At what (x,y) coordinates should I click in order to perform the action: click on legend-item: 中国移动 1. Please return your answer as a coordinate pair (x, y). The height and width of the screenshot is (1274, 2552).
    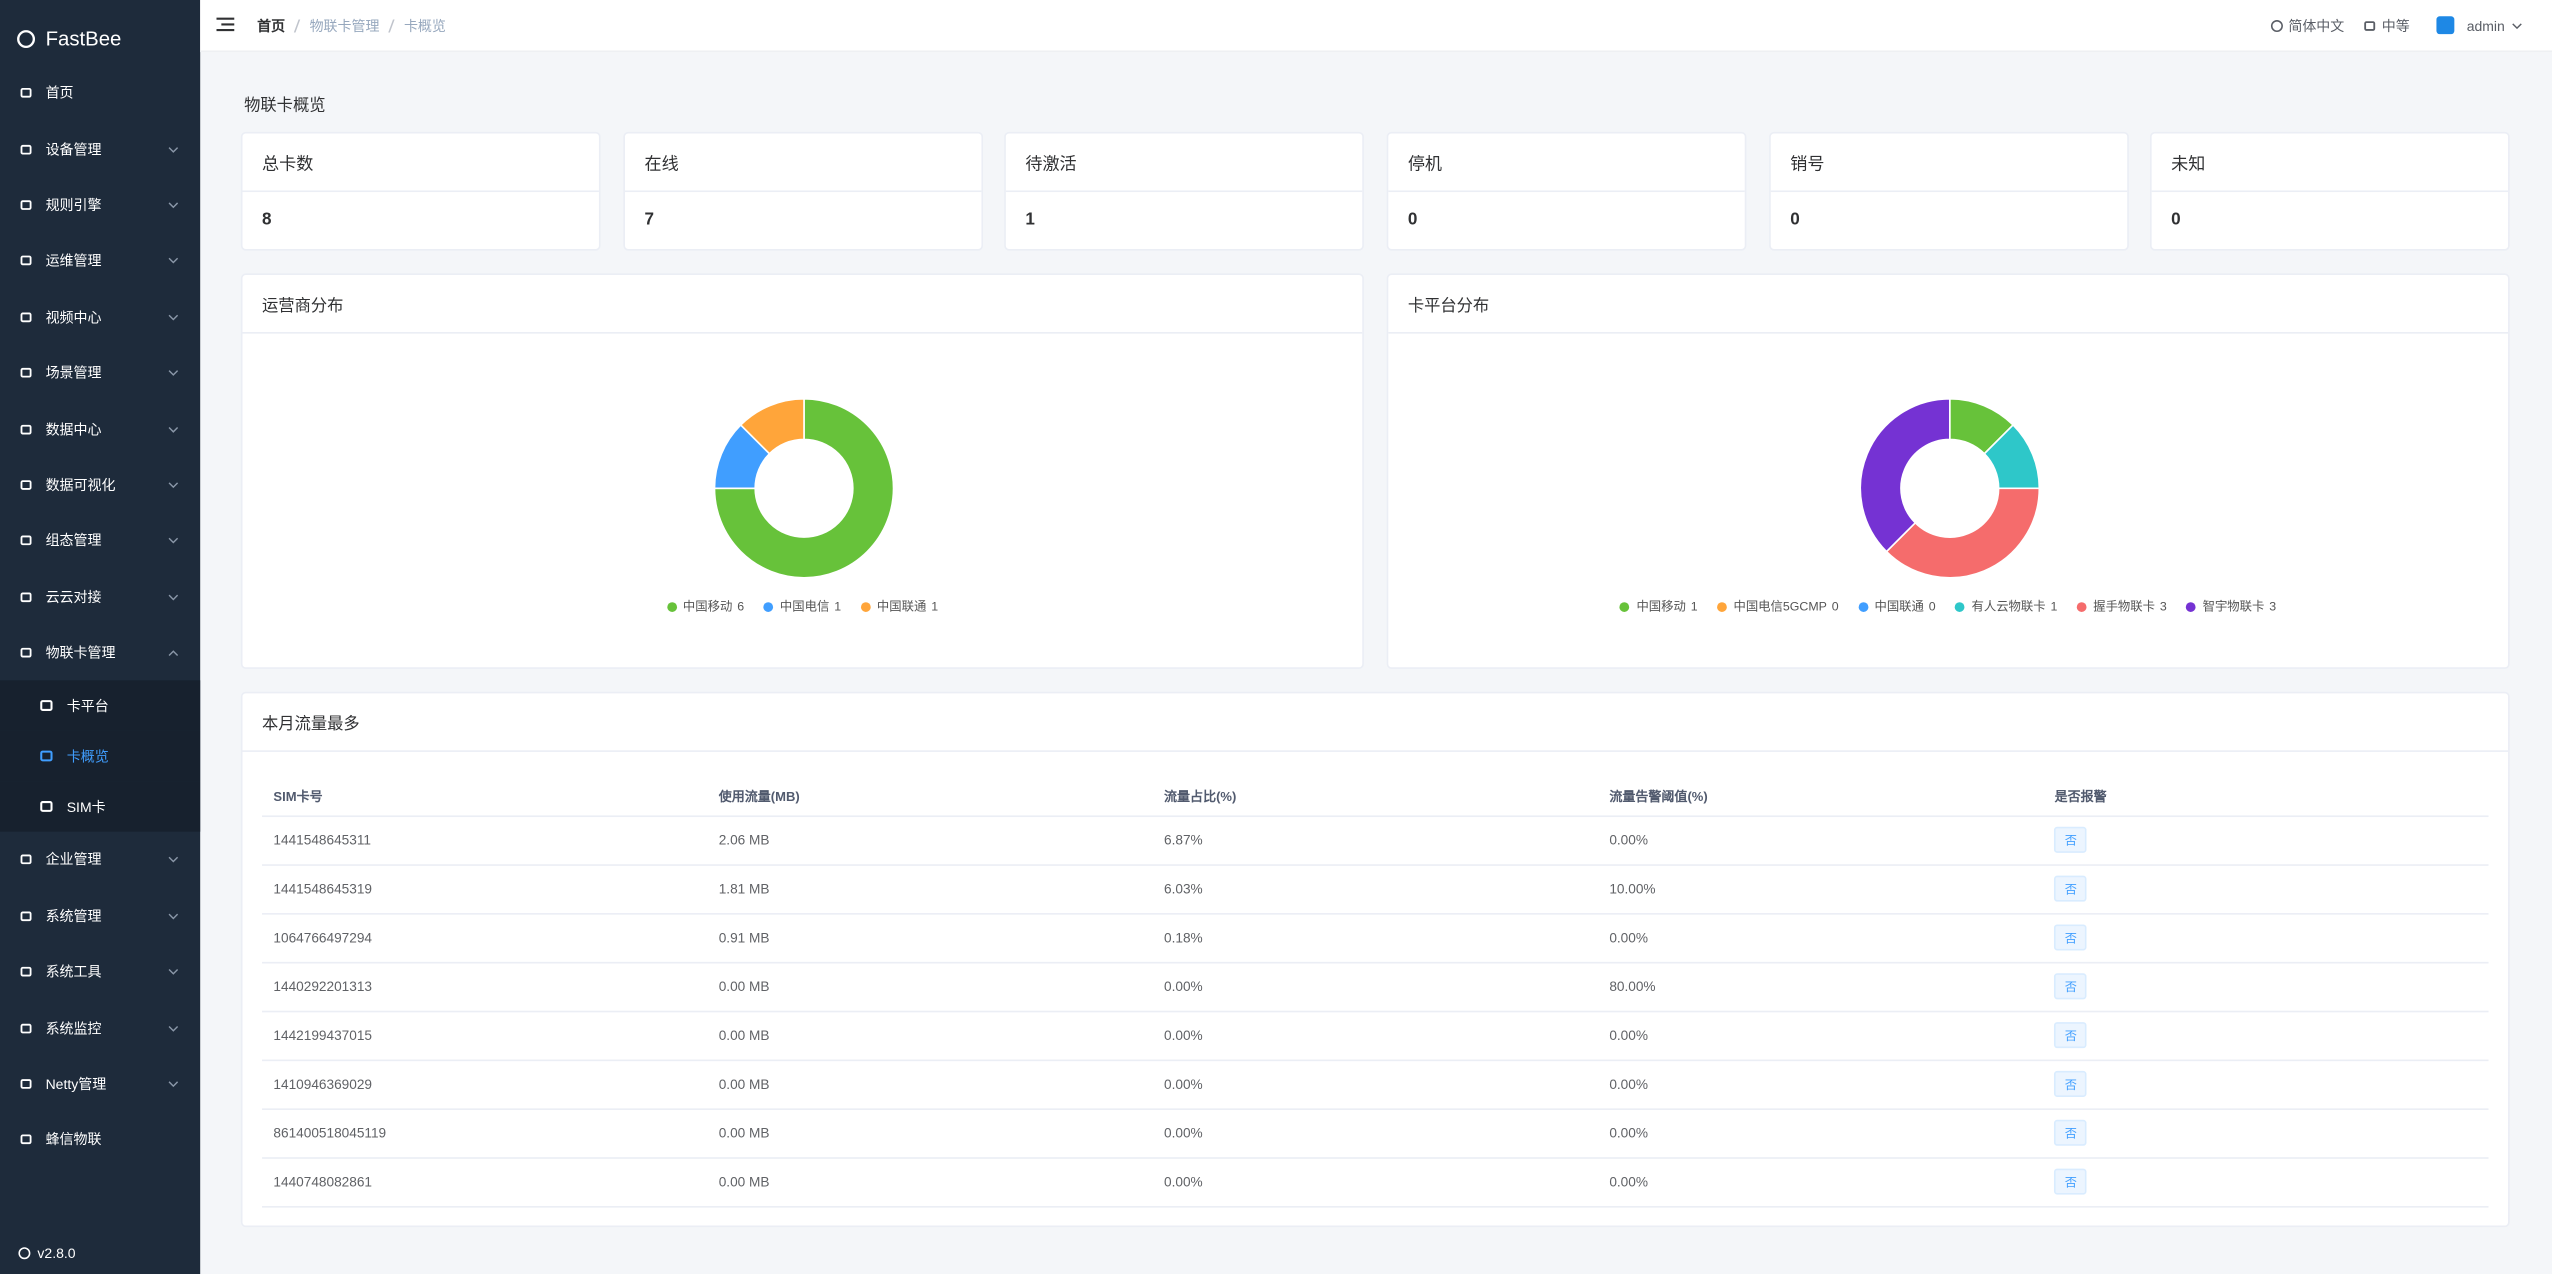
    Looking at the image, I should click on (1659, 606).